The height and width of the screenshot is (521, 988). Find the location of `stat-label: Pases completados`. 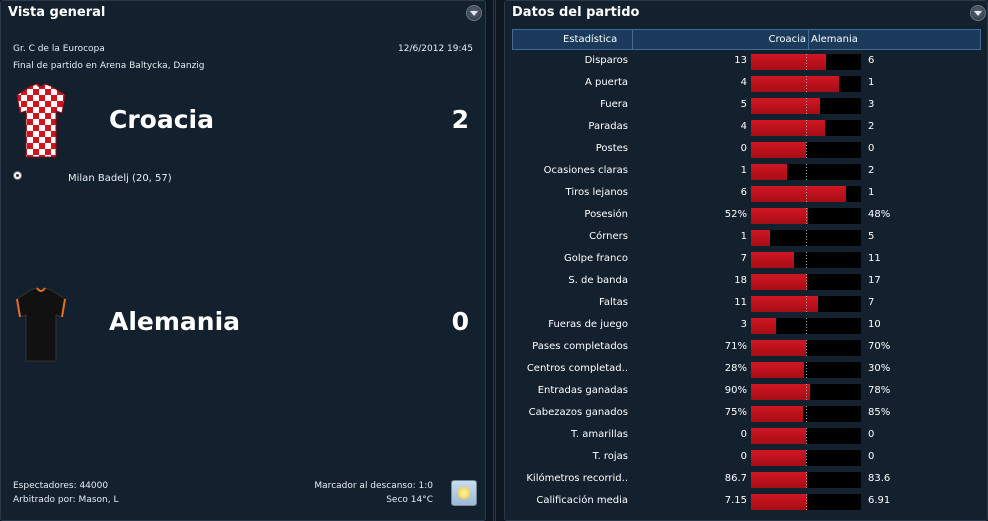

stat-label: Pases completados is located at coordinates (580, 346).